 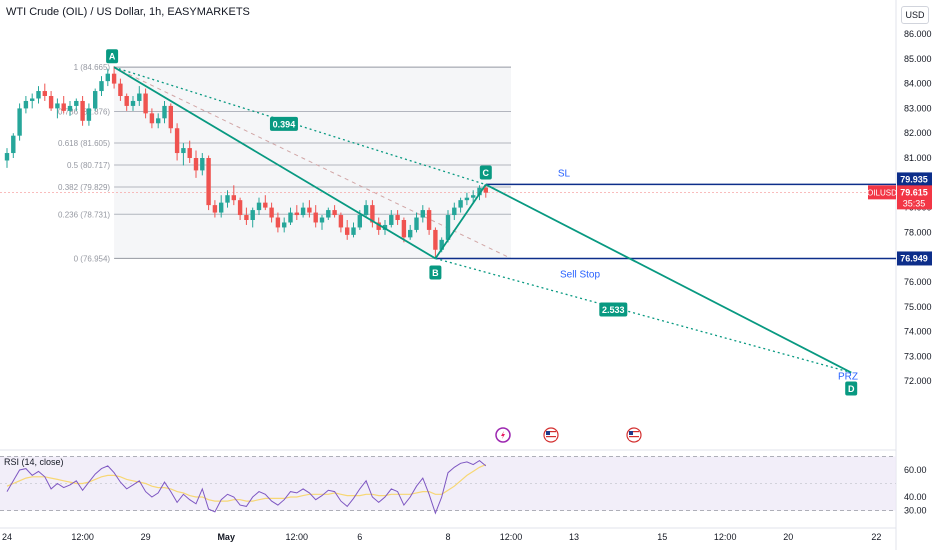 What do you see at coordinates (84, 143) in the screenshot?
I see `fib-level-label: 0.618 (81.605)` at bounding box center [84, 143].